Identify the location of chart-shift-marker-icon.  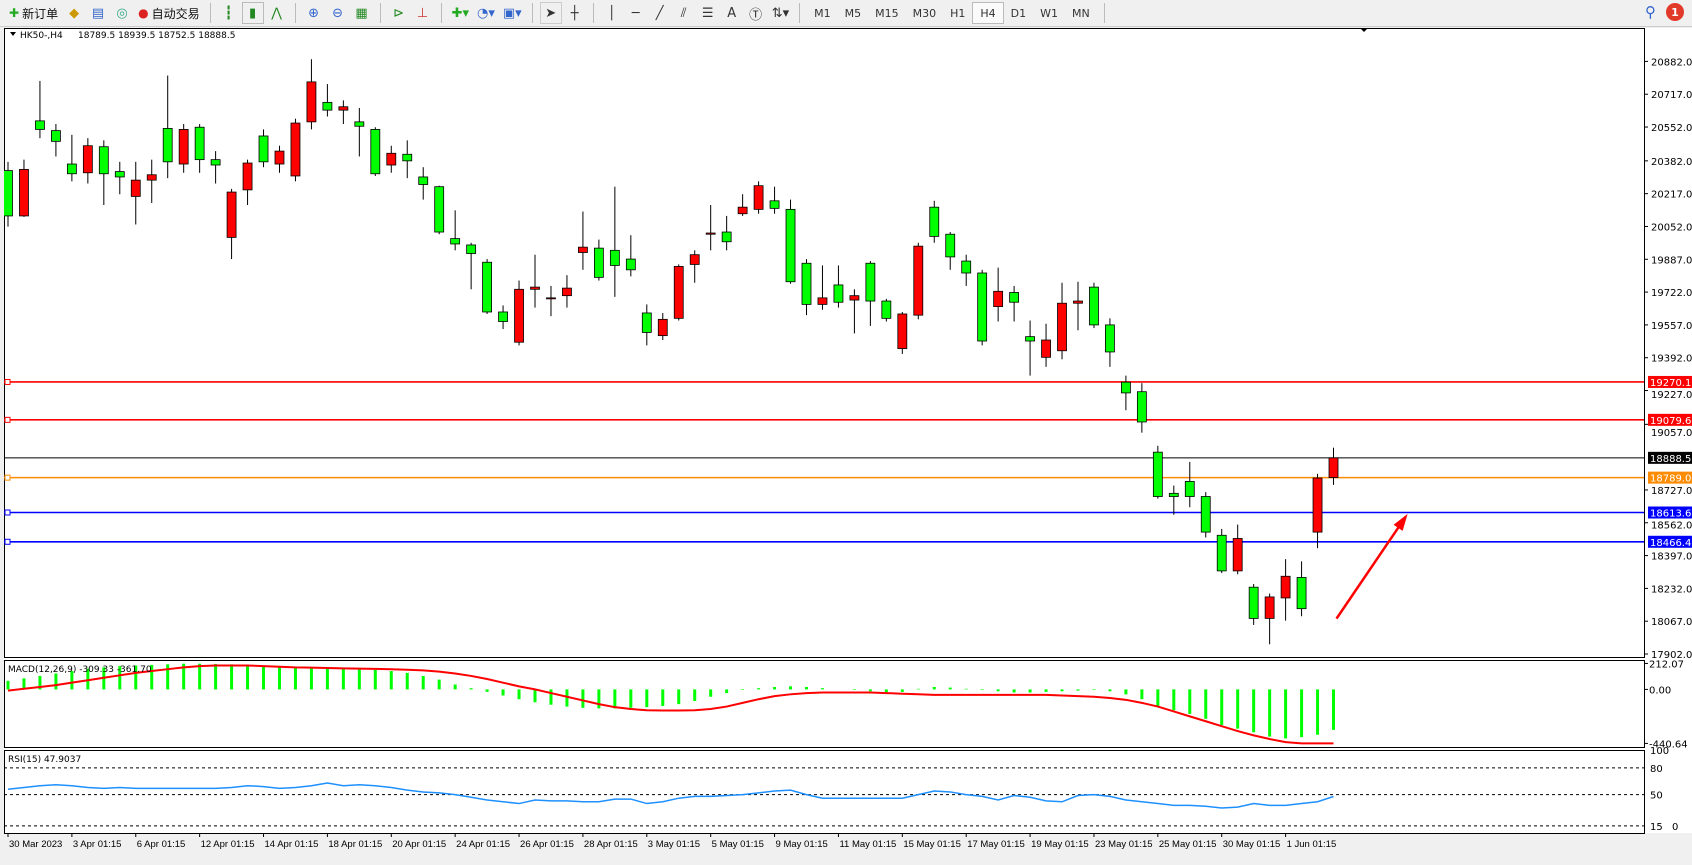
(1364, 30).